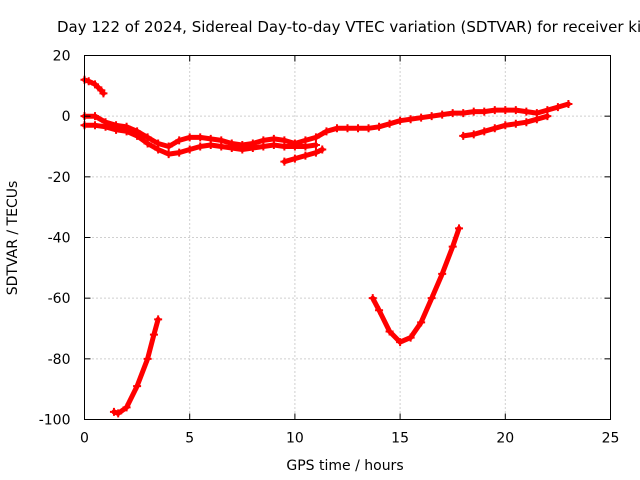 This screenshot has height=480, width=640. Describe the element at coordinates (59, 299) in the screenshot. I see `y-tick-label: -60` at that location.